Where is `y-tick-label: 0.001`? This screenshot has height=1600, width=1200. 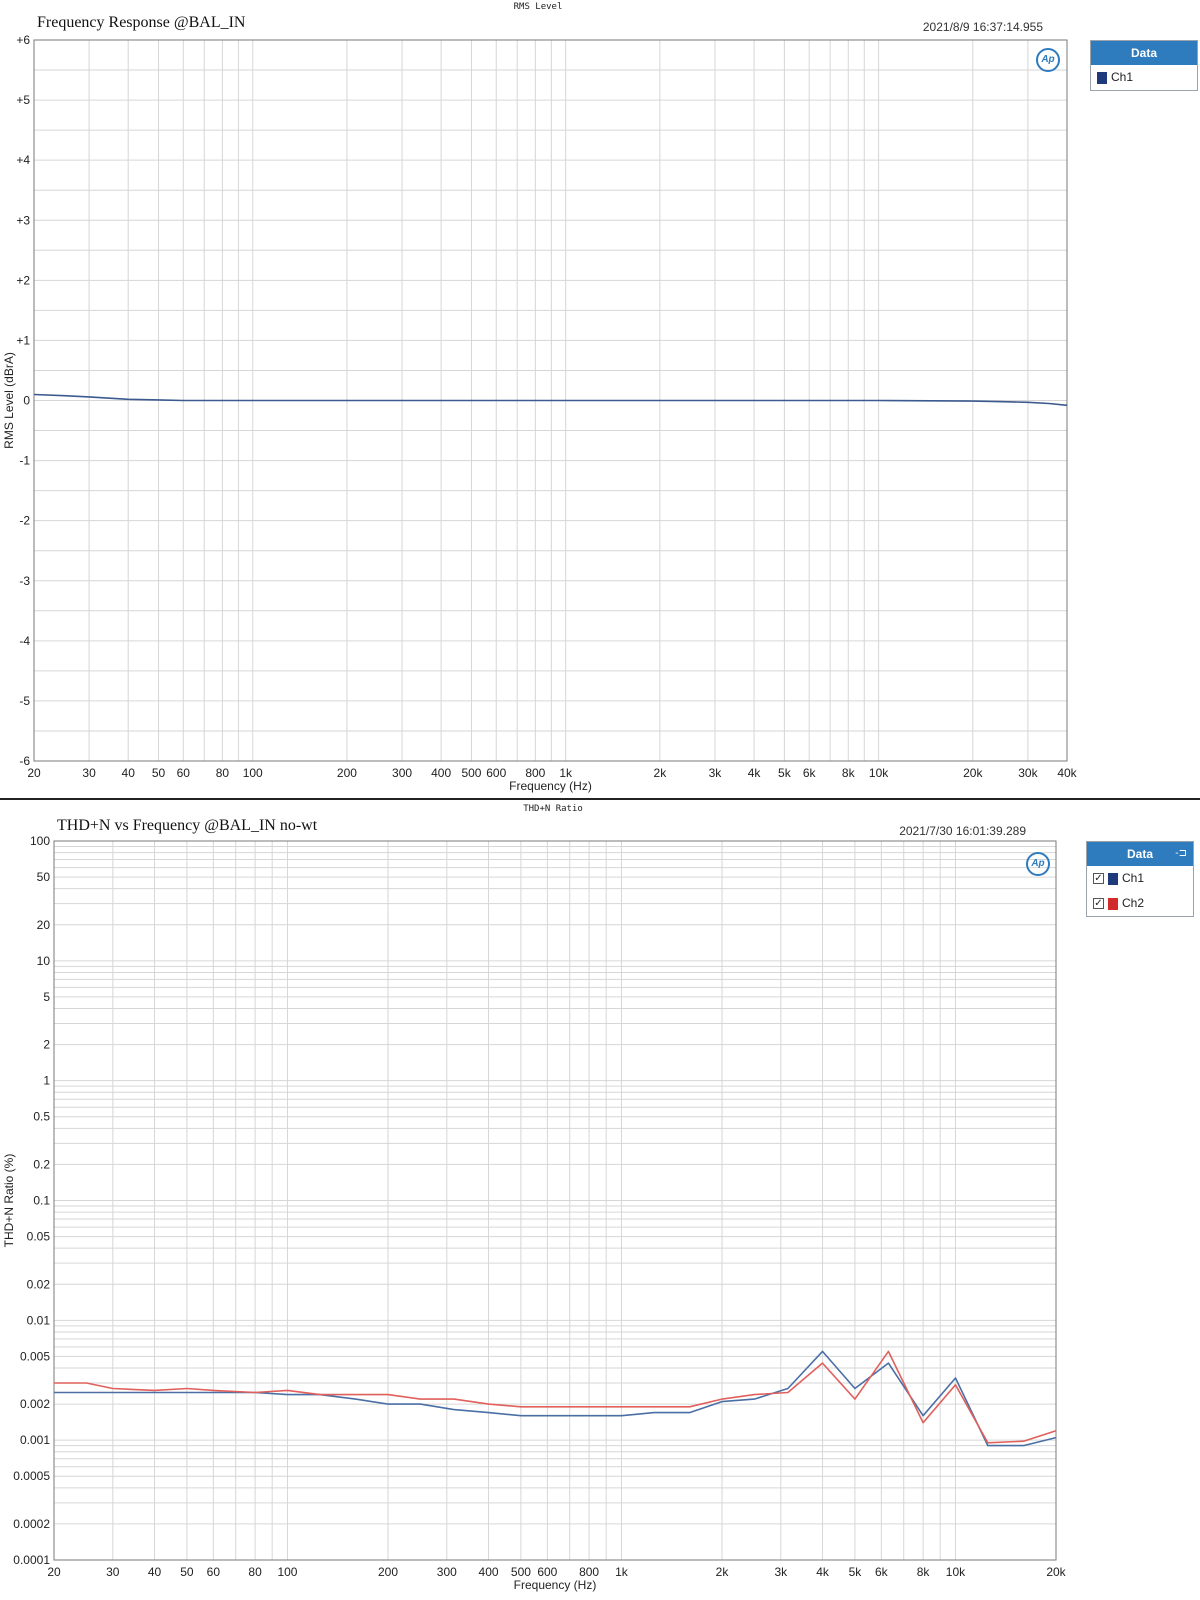 y-tick-label: 0.001 is located at coordinates (35, 1440).